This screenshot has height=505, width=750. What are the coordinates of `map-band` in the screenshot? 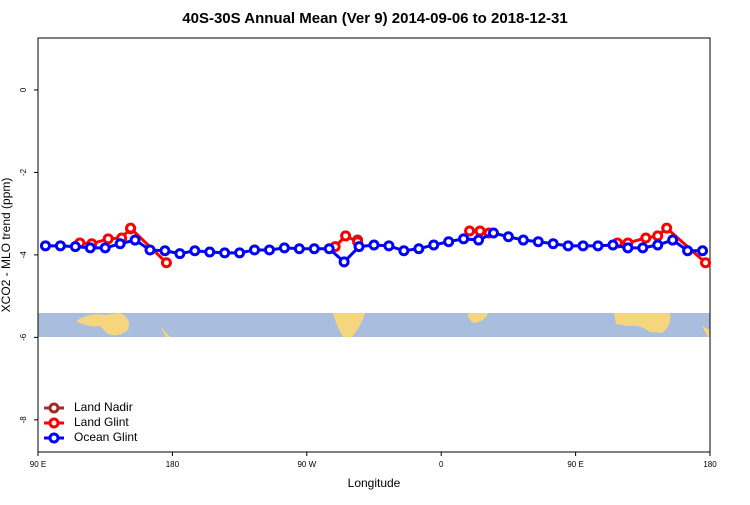 It's located at (374, 325).